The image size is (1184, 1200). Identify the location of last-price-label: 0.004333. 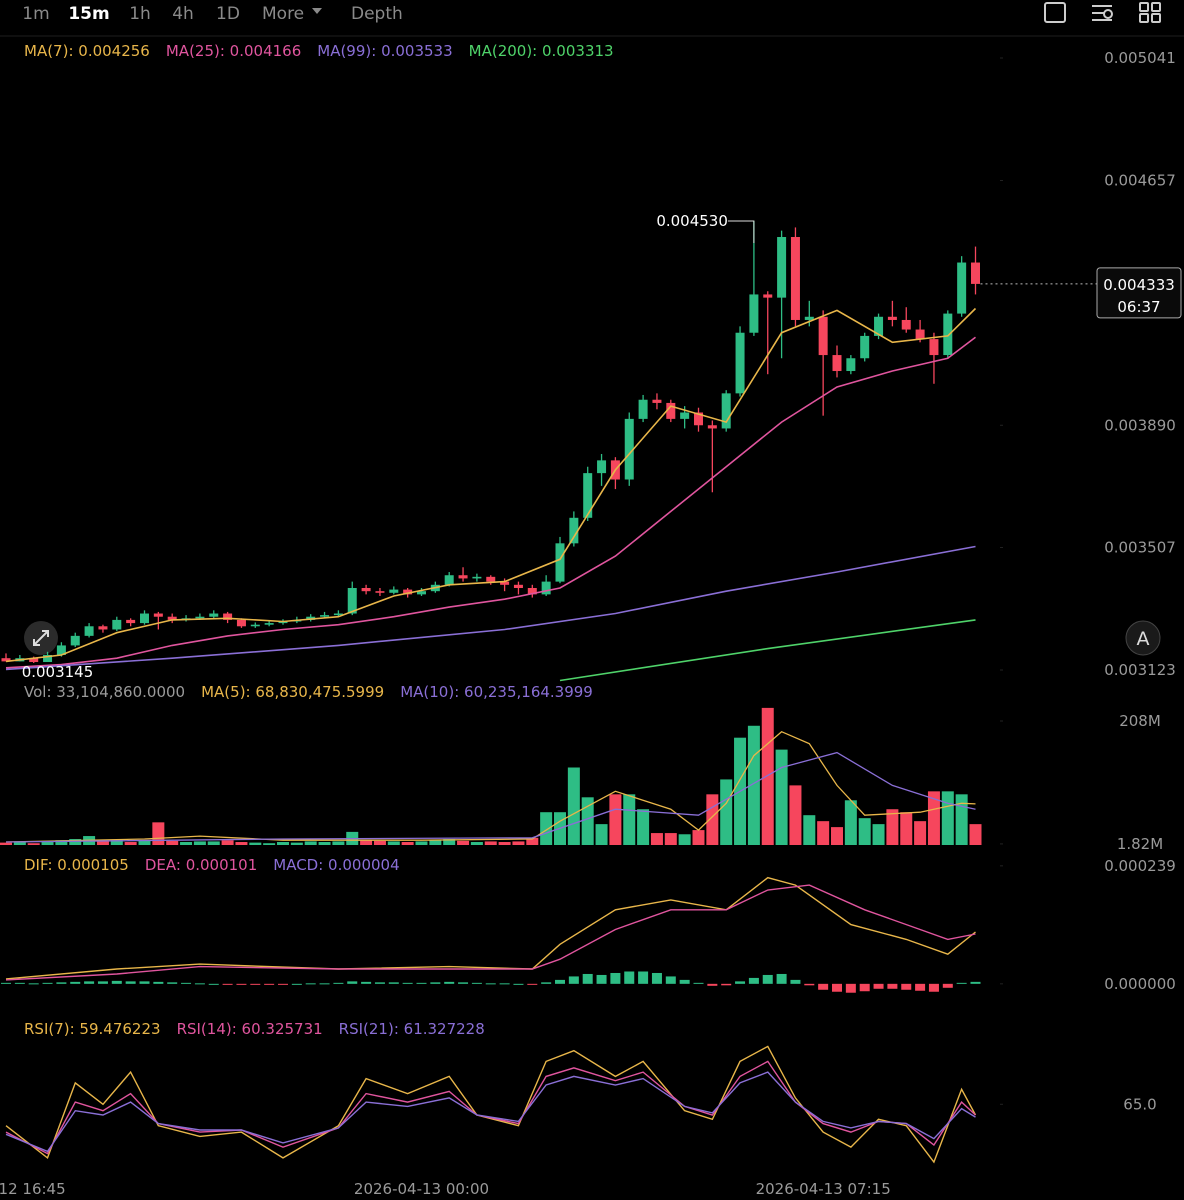
(1139, 285).